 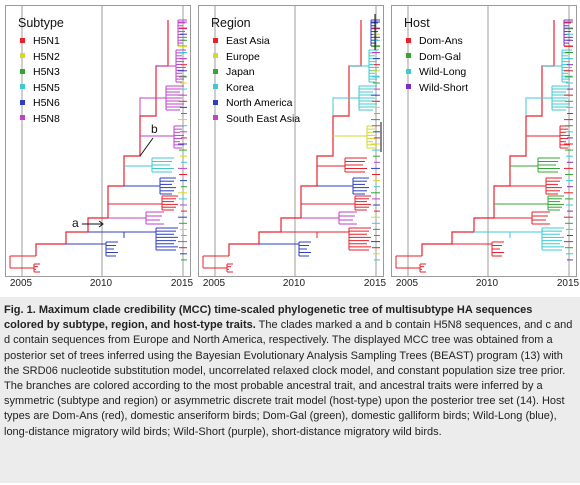 I want to click on legend-item-h5n6: H5N6, so click(x=40, y=104).